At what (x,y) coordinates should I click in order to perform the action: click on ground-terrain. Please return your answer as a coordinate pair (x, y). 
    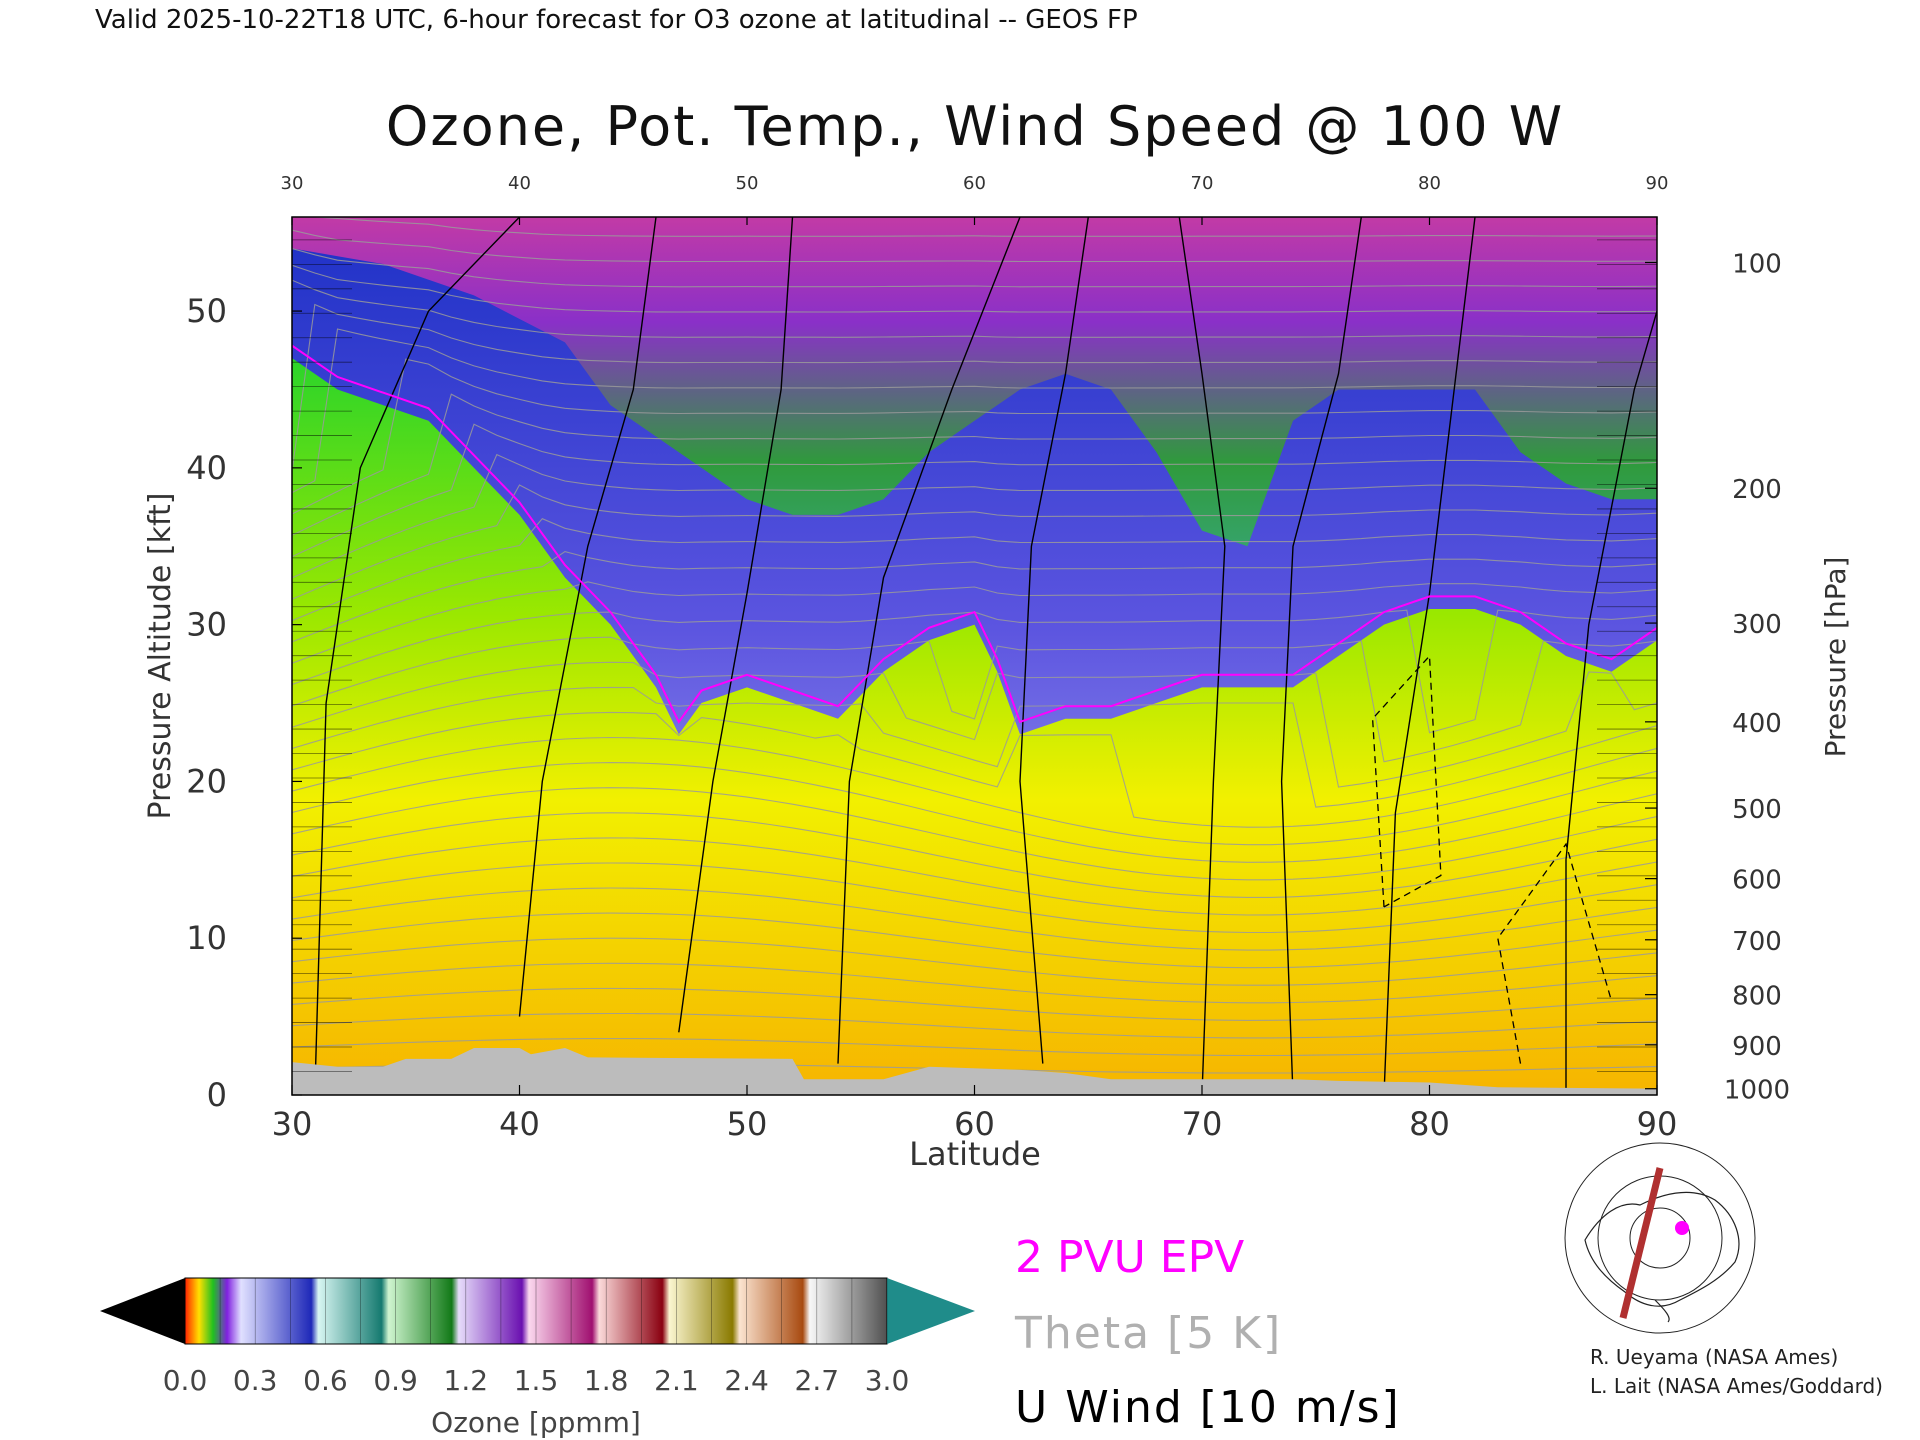
    Looking at the image, I should click on (974, 1071).